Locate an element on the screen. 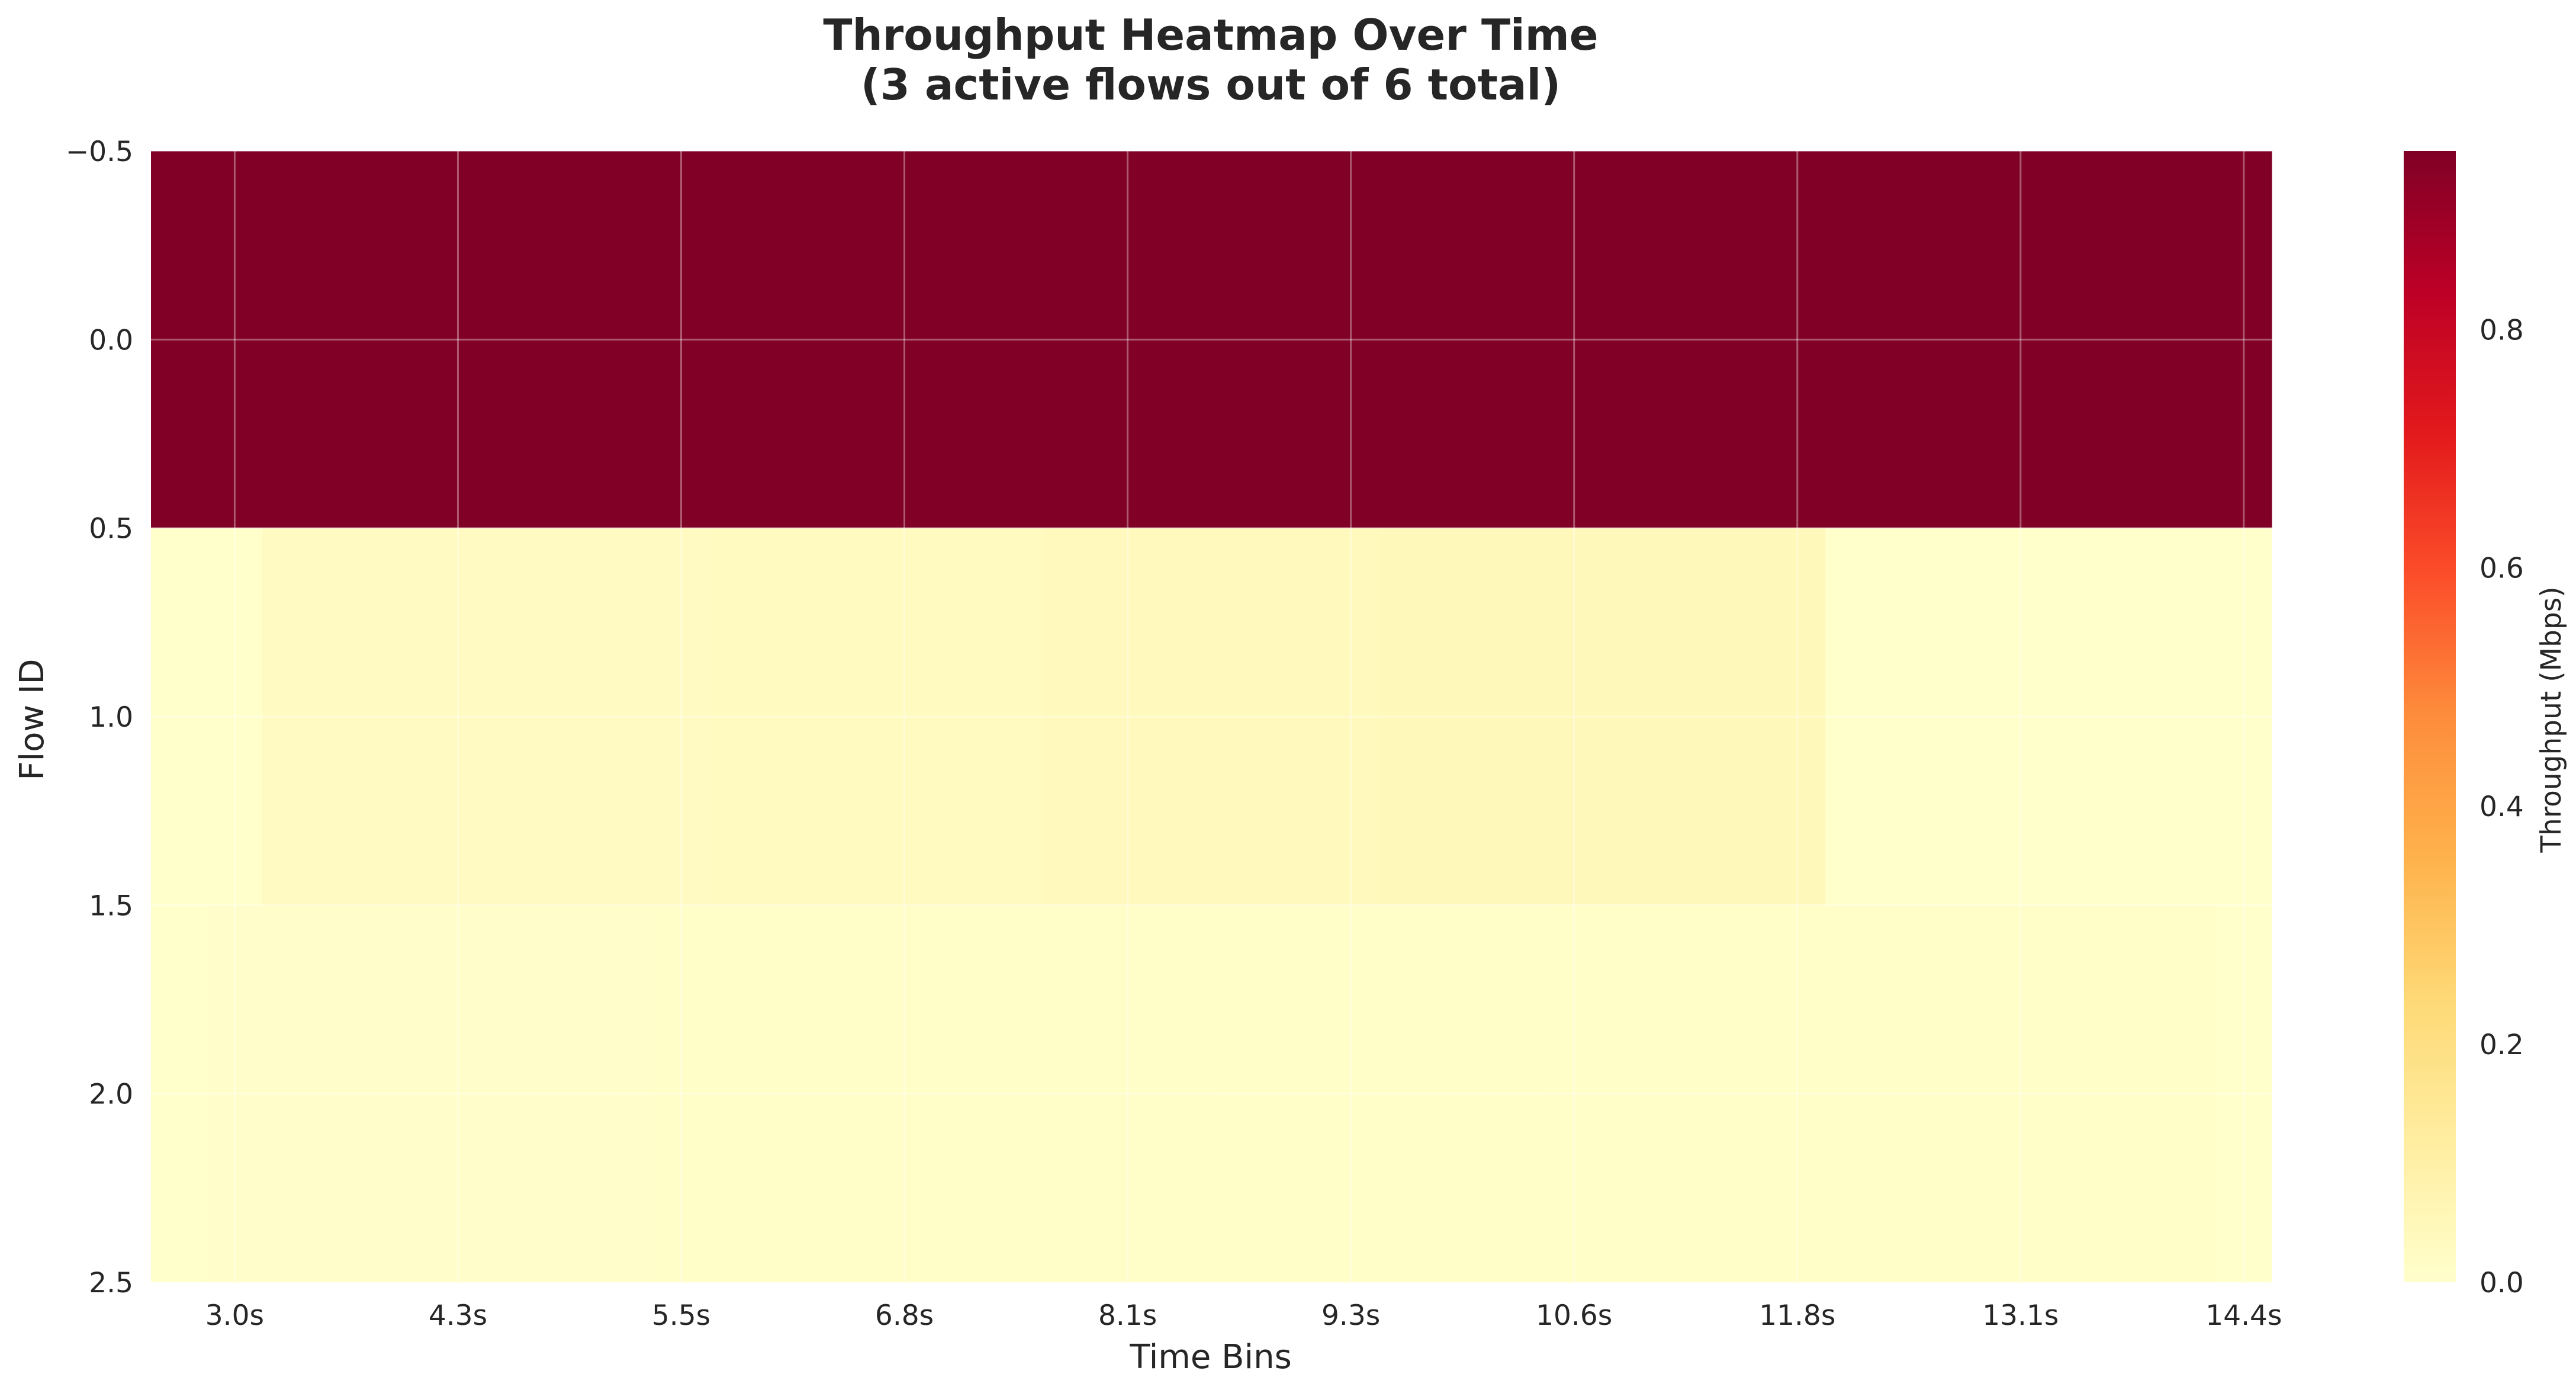  y-tick-labels: −0.5 0.0 0.5 1.0 1.5 2.0 2.5 is located at coordinates (100, 718).